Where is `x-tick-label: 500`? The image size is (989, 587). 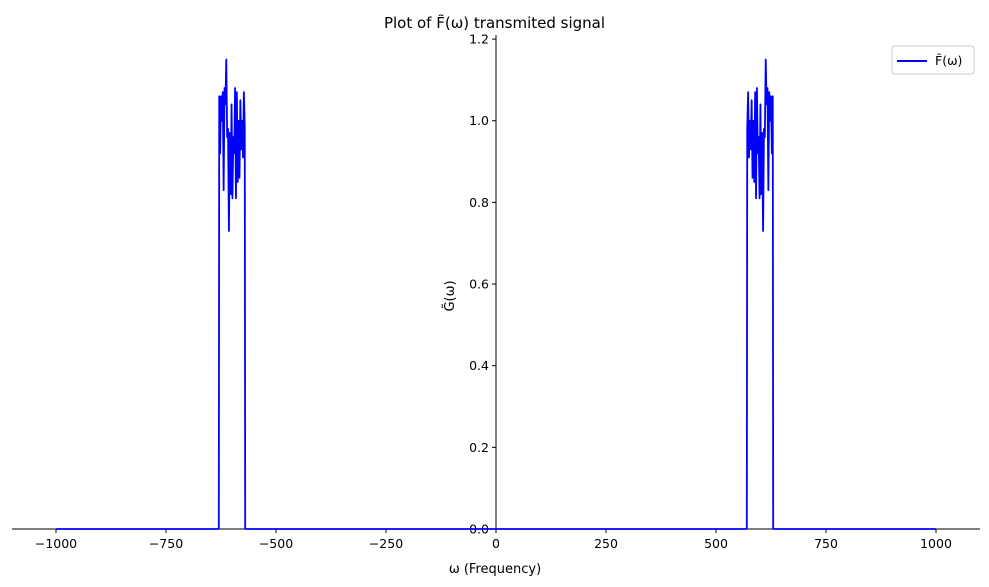
x-tick-label: 500 is located at coordinates (716, 543).